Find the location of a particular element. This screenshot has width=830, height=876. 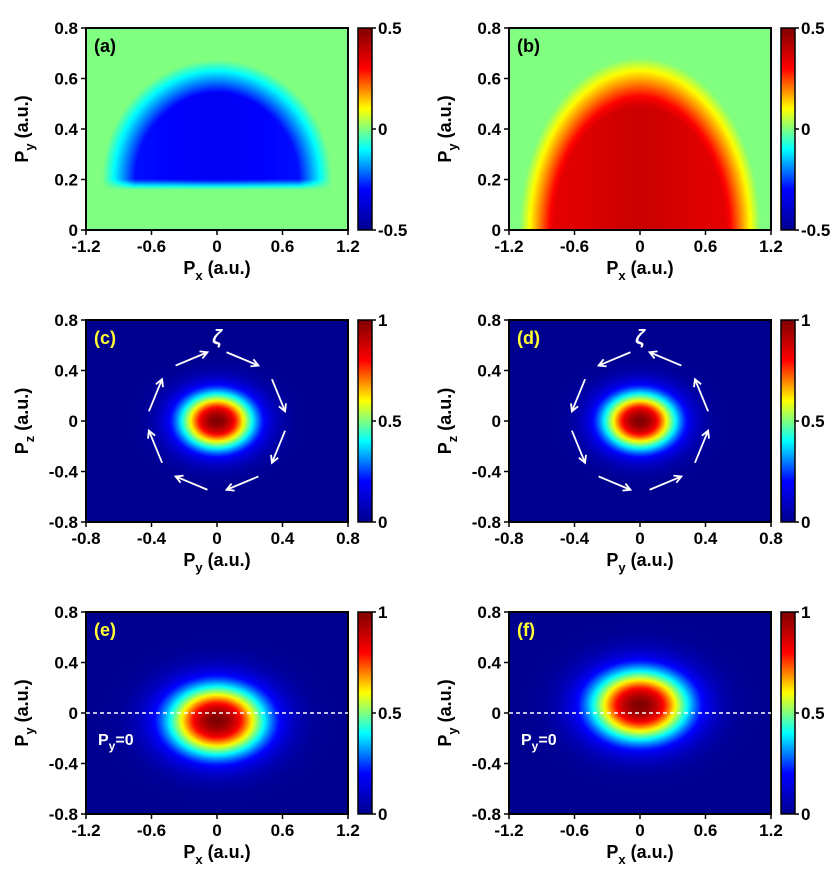

panel-label: (f) is located at coordinates (526, 630).